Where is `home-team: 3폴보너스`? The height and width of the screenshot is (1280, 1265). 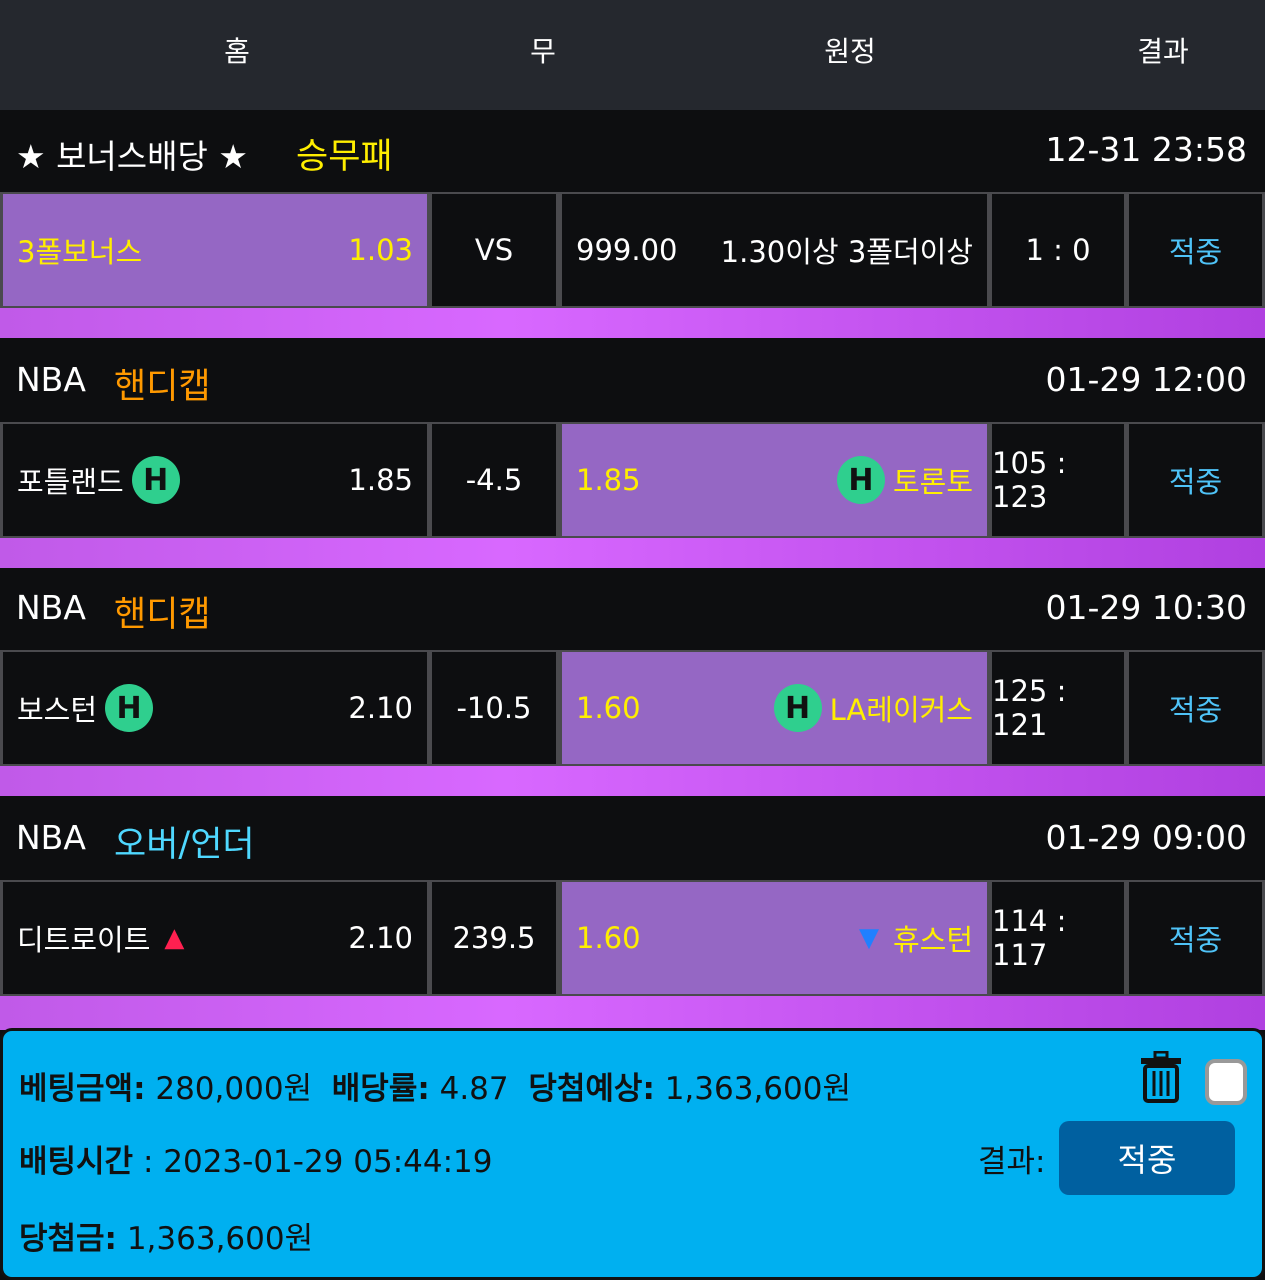
home-team: 3폴보너스 is located at coordinates (80, 252).